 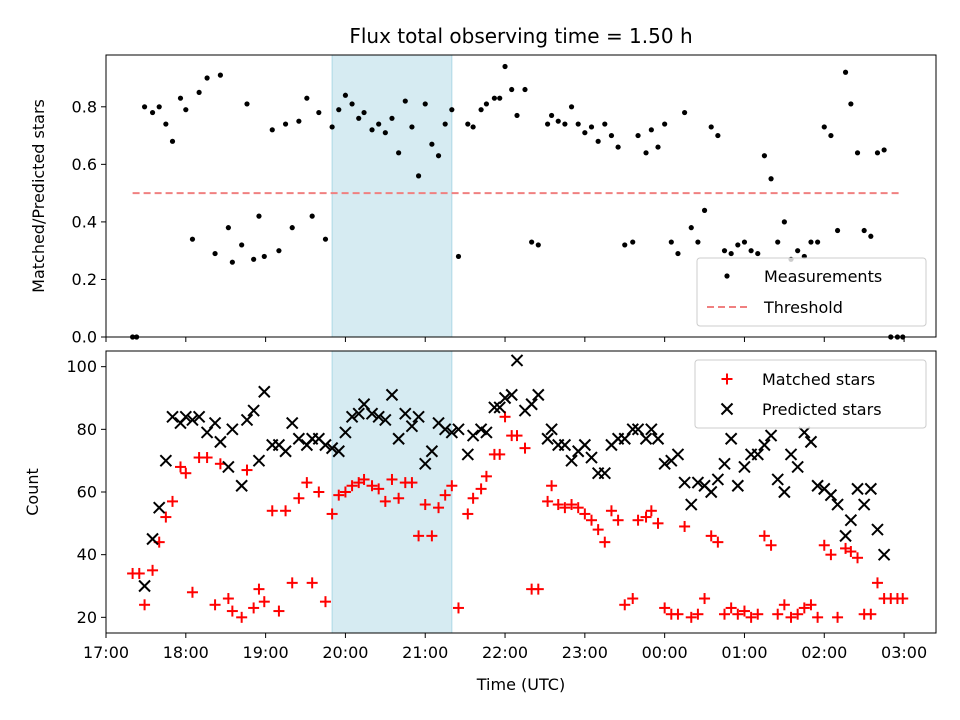 What do you see at coordinates (87, 617) in the screenshot?
I see `y-tick-label: 20` at bounding box center [87, 617].